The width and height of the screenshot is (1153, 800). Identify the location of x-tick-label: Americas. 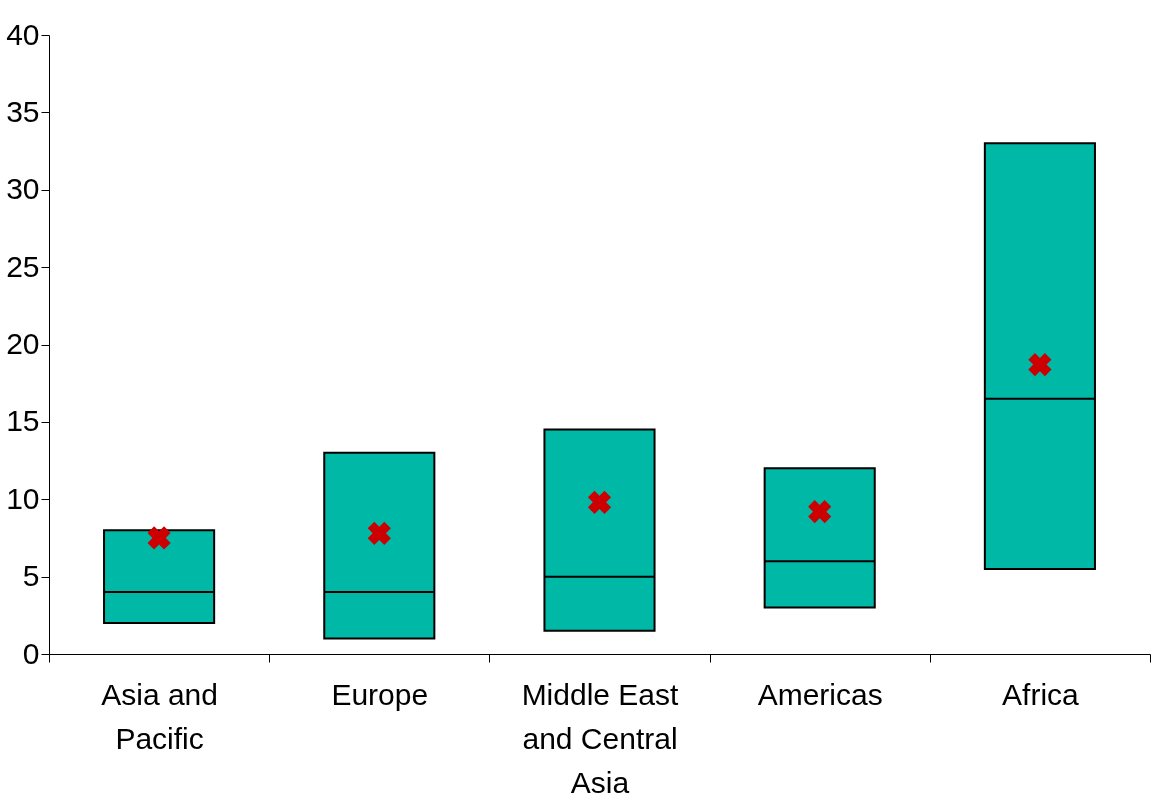
(820, 694).